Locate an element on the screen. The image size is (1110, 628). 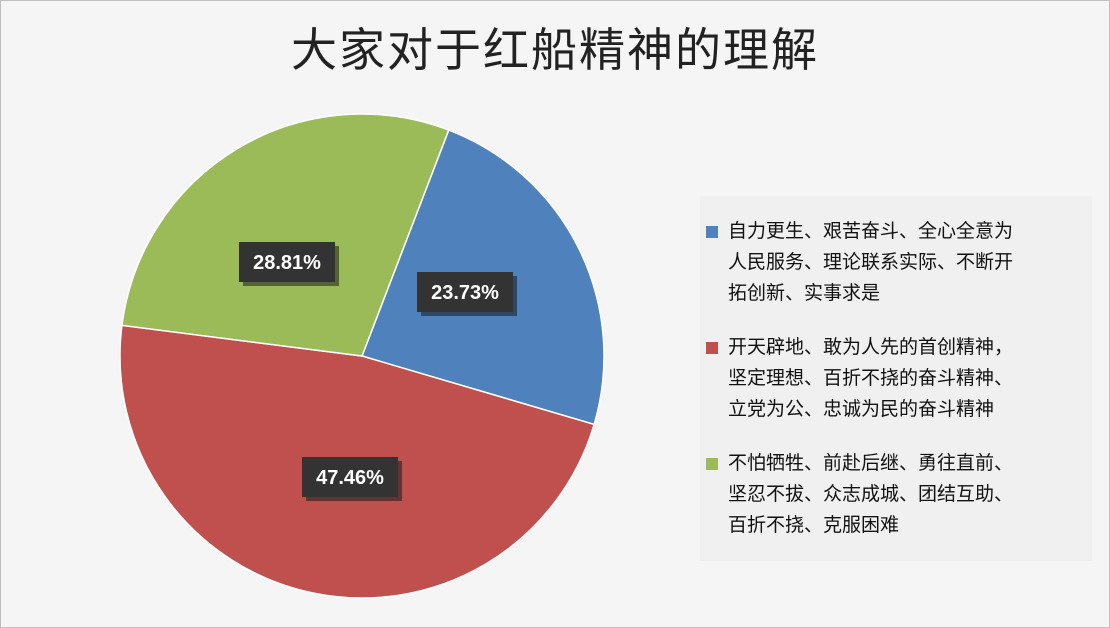
data-label-1: 47.46% is located at coordinates (352, 479).